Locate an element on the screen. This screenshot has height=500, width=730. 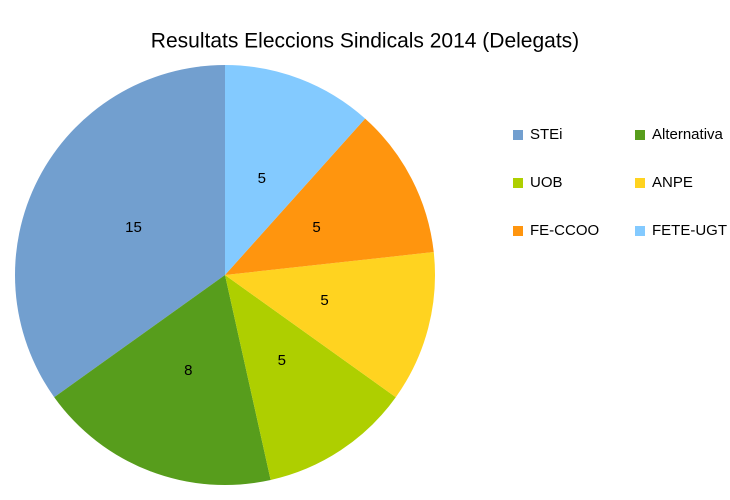
legend-label: FETE-UGT is located at coordinates (689, 230).